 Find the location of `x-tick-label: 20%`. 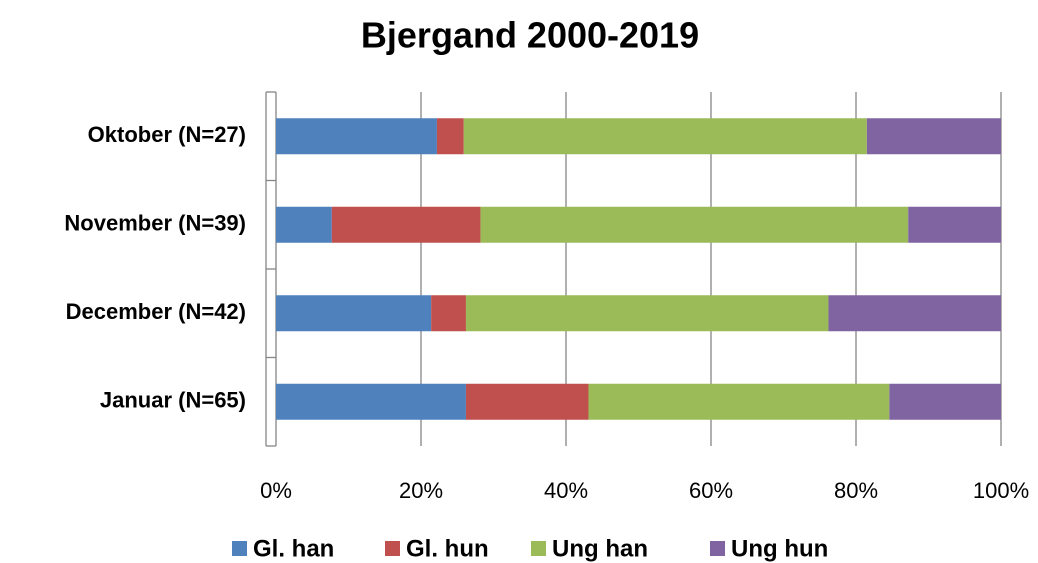

x-tick-label: 20% is located at coordinates (421, 490).